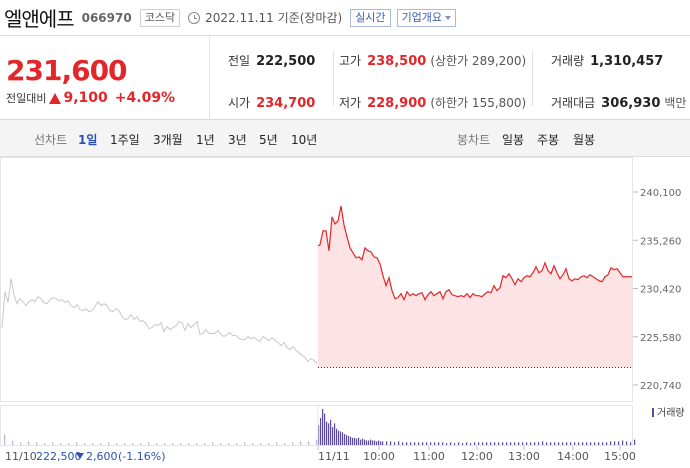 The image size is (690, 468). I want to click on x-tick-label: 12:00, so click(477, 456).